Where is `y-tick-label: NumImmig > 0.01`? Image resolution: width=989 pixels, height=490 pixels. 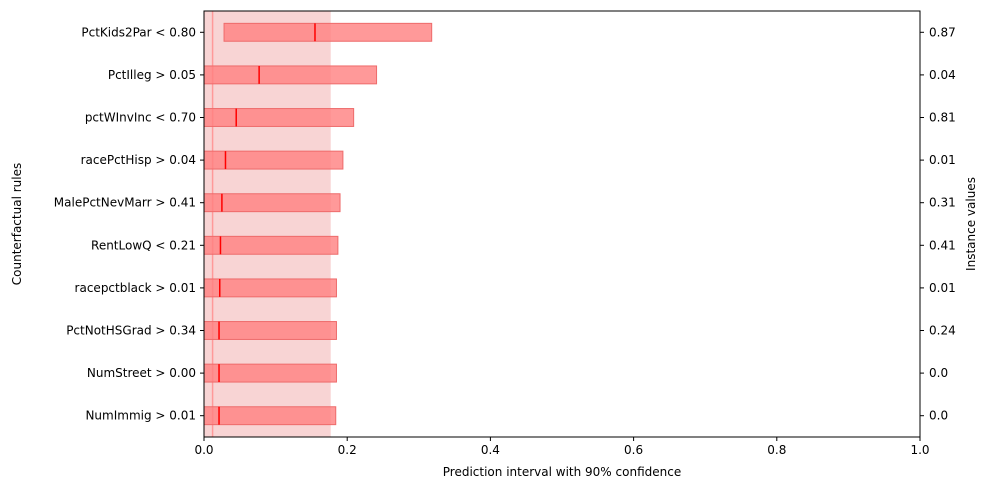
y-tick-label: NumImmig > 0.01 is located at coordinates (140, 416).